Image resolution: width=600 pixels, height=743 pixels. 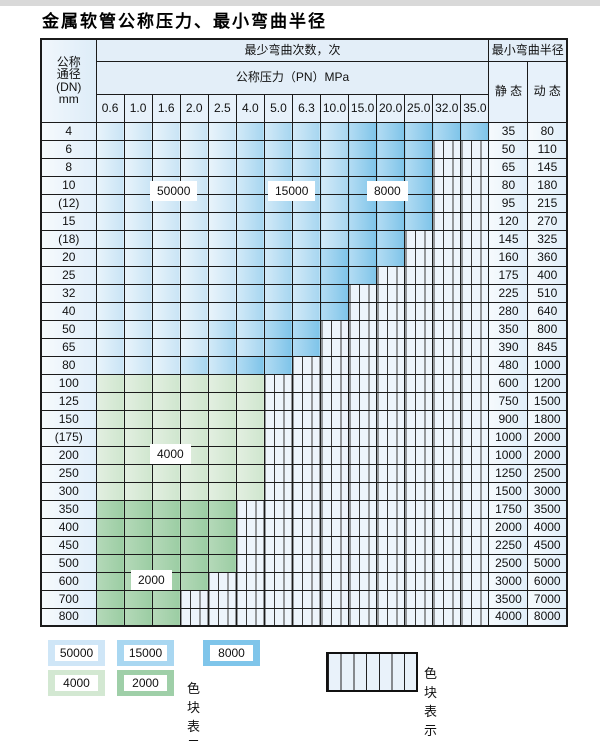 I want to click on page-title: 金属软管公称压力、最小弯曲半径, so click(x=184, y=22).